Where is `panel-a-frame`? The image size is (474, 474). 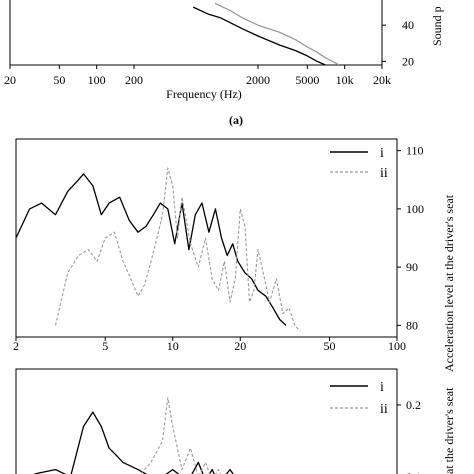
panel-a-frame is located at coordinates (196, 33).